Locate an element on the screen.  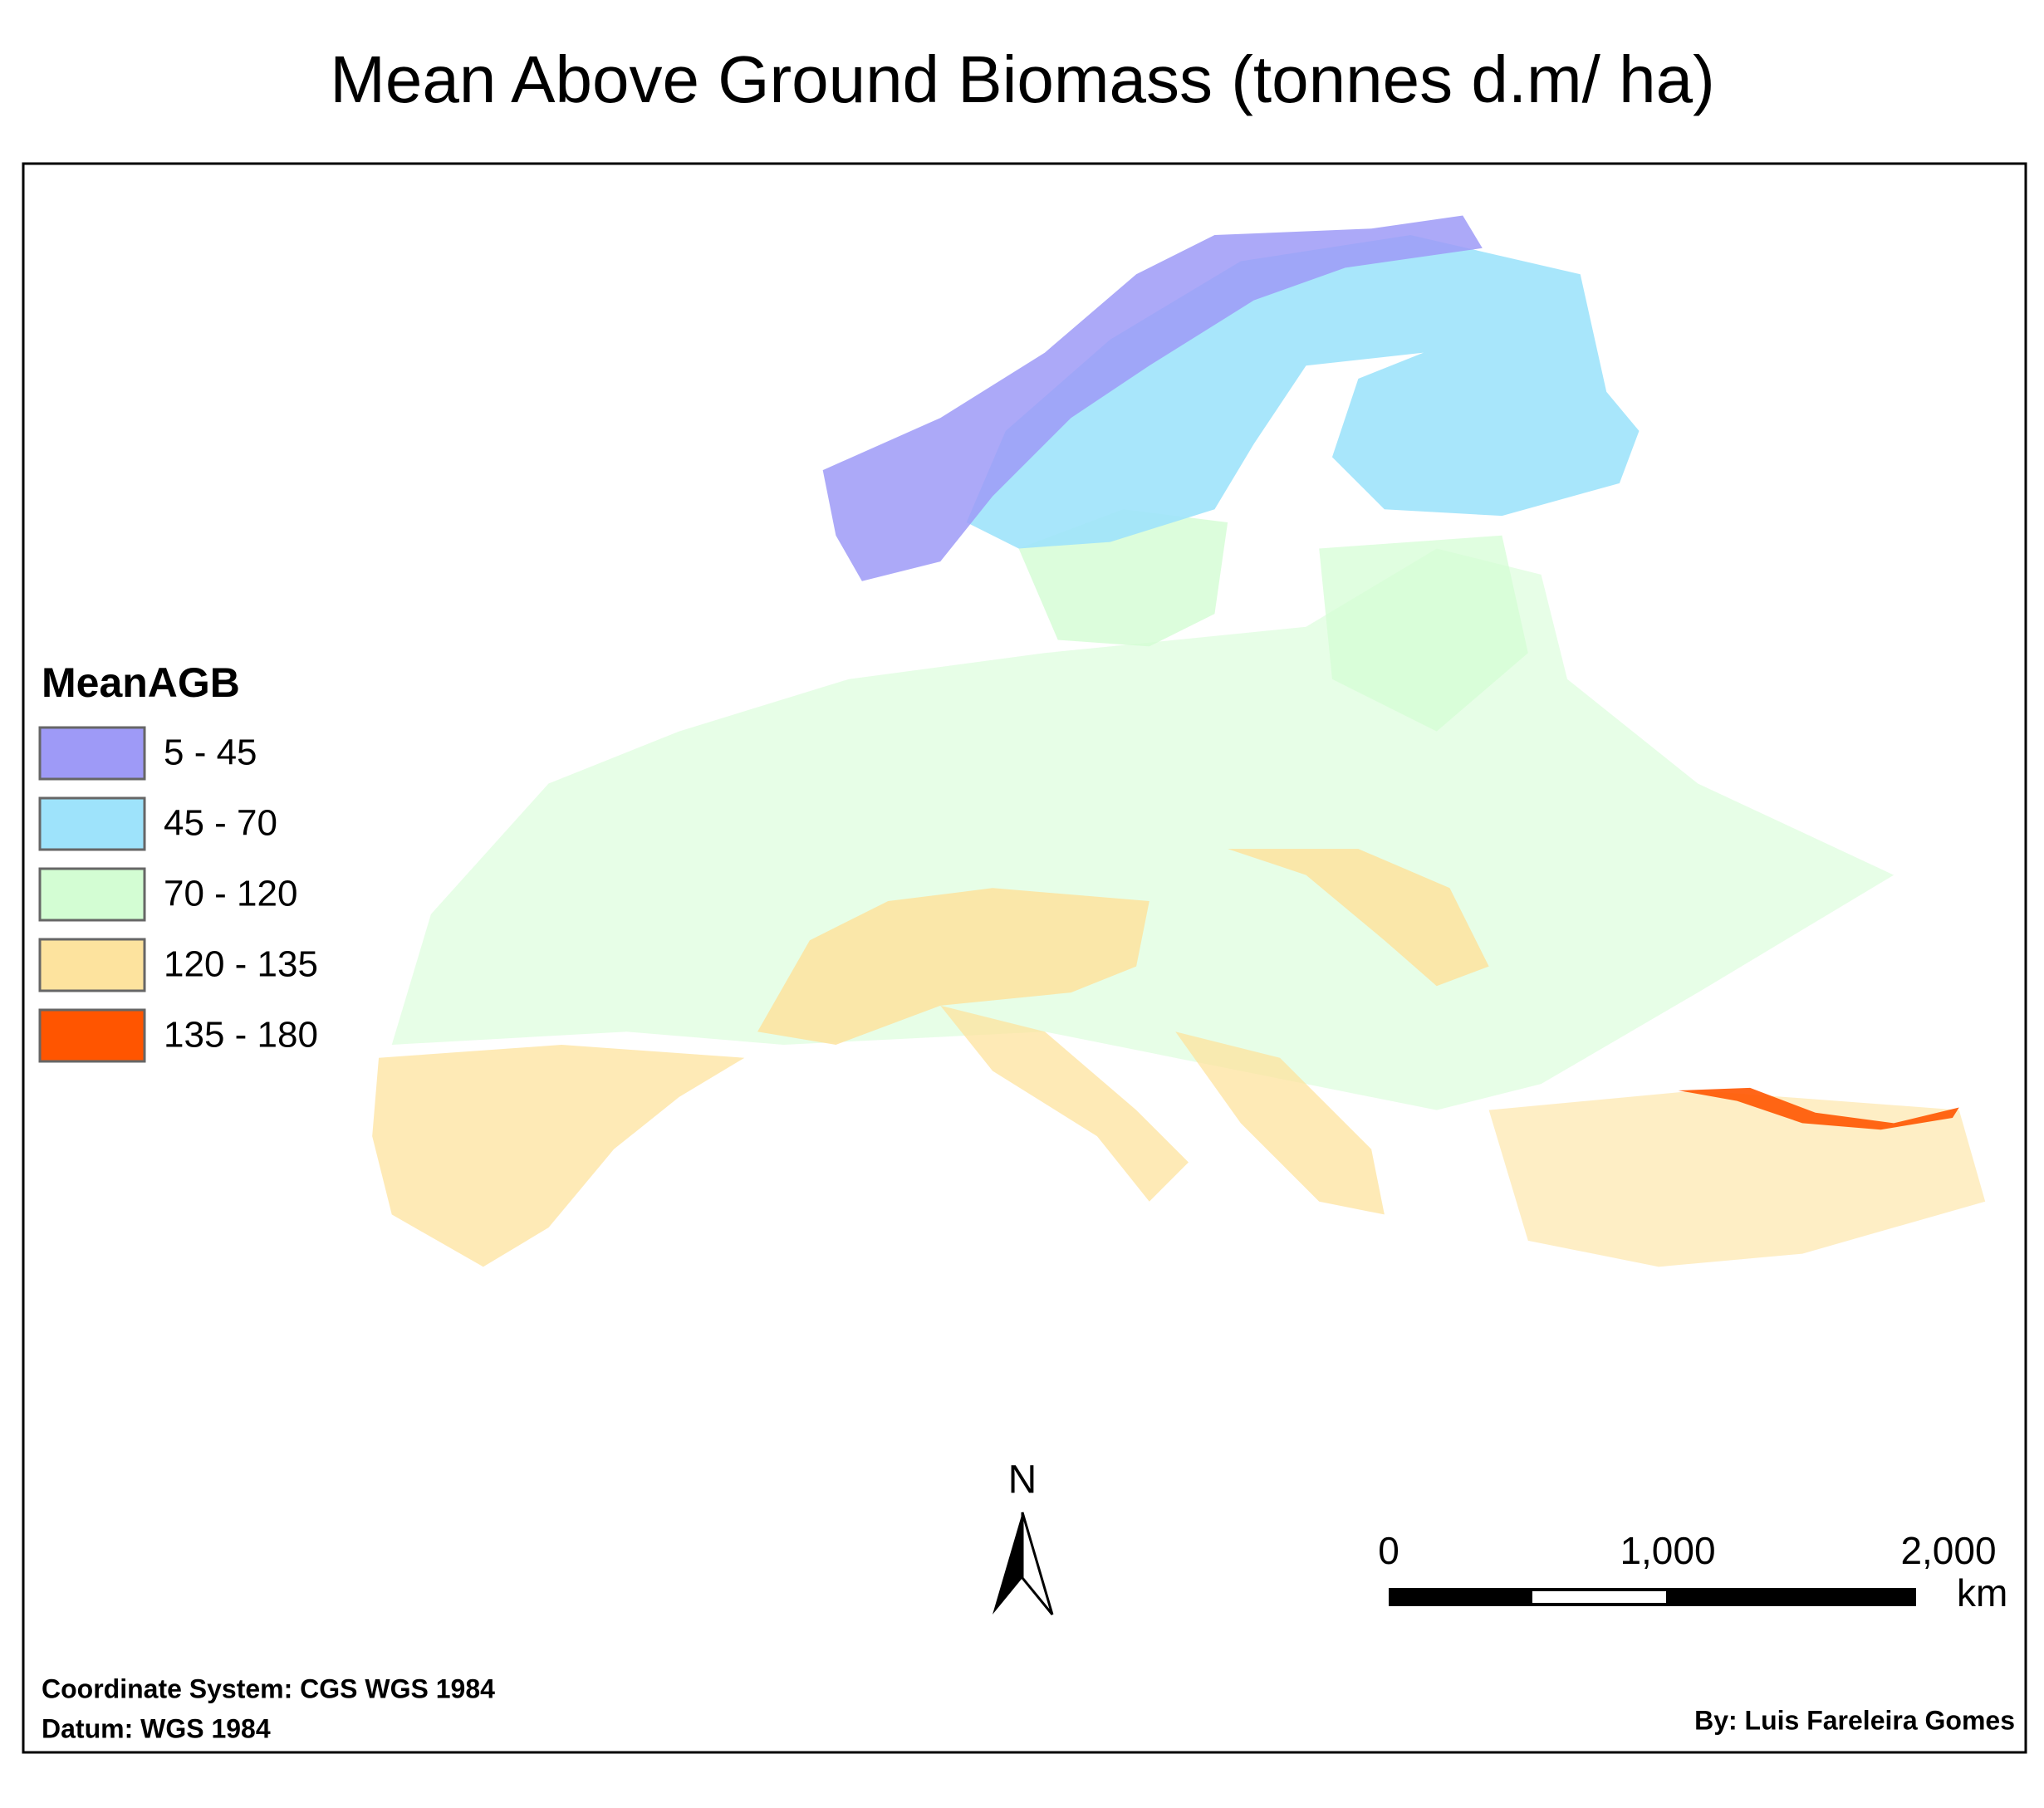
legend: 5 - 45 45 - 70 70 - 120 120 - 135 135 - 180 is located at coordinates (178, 894).